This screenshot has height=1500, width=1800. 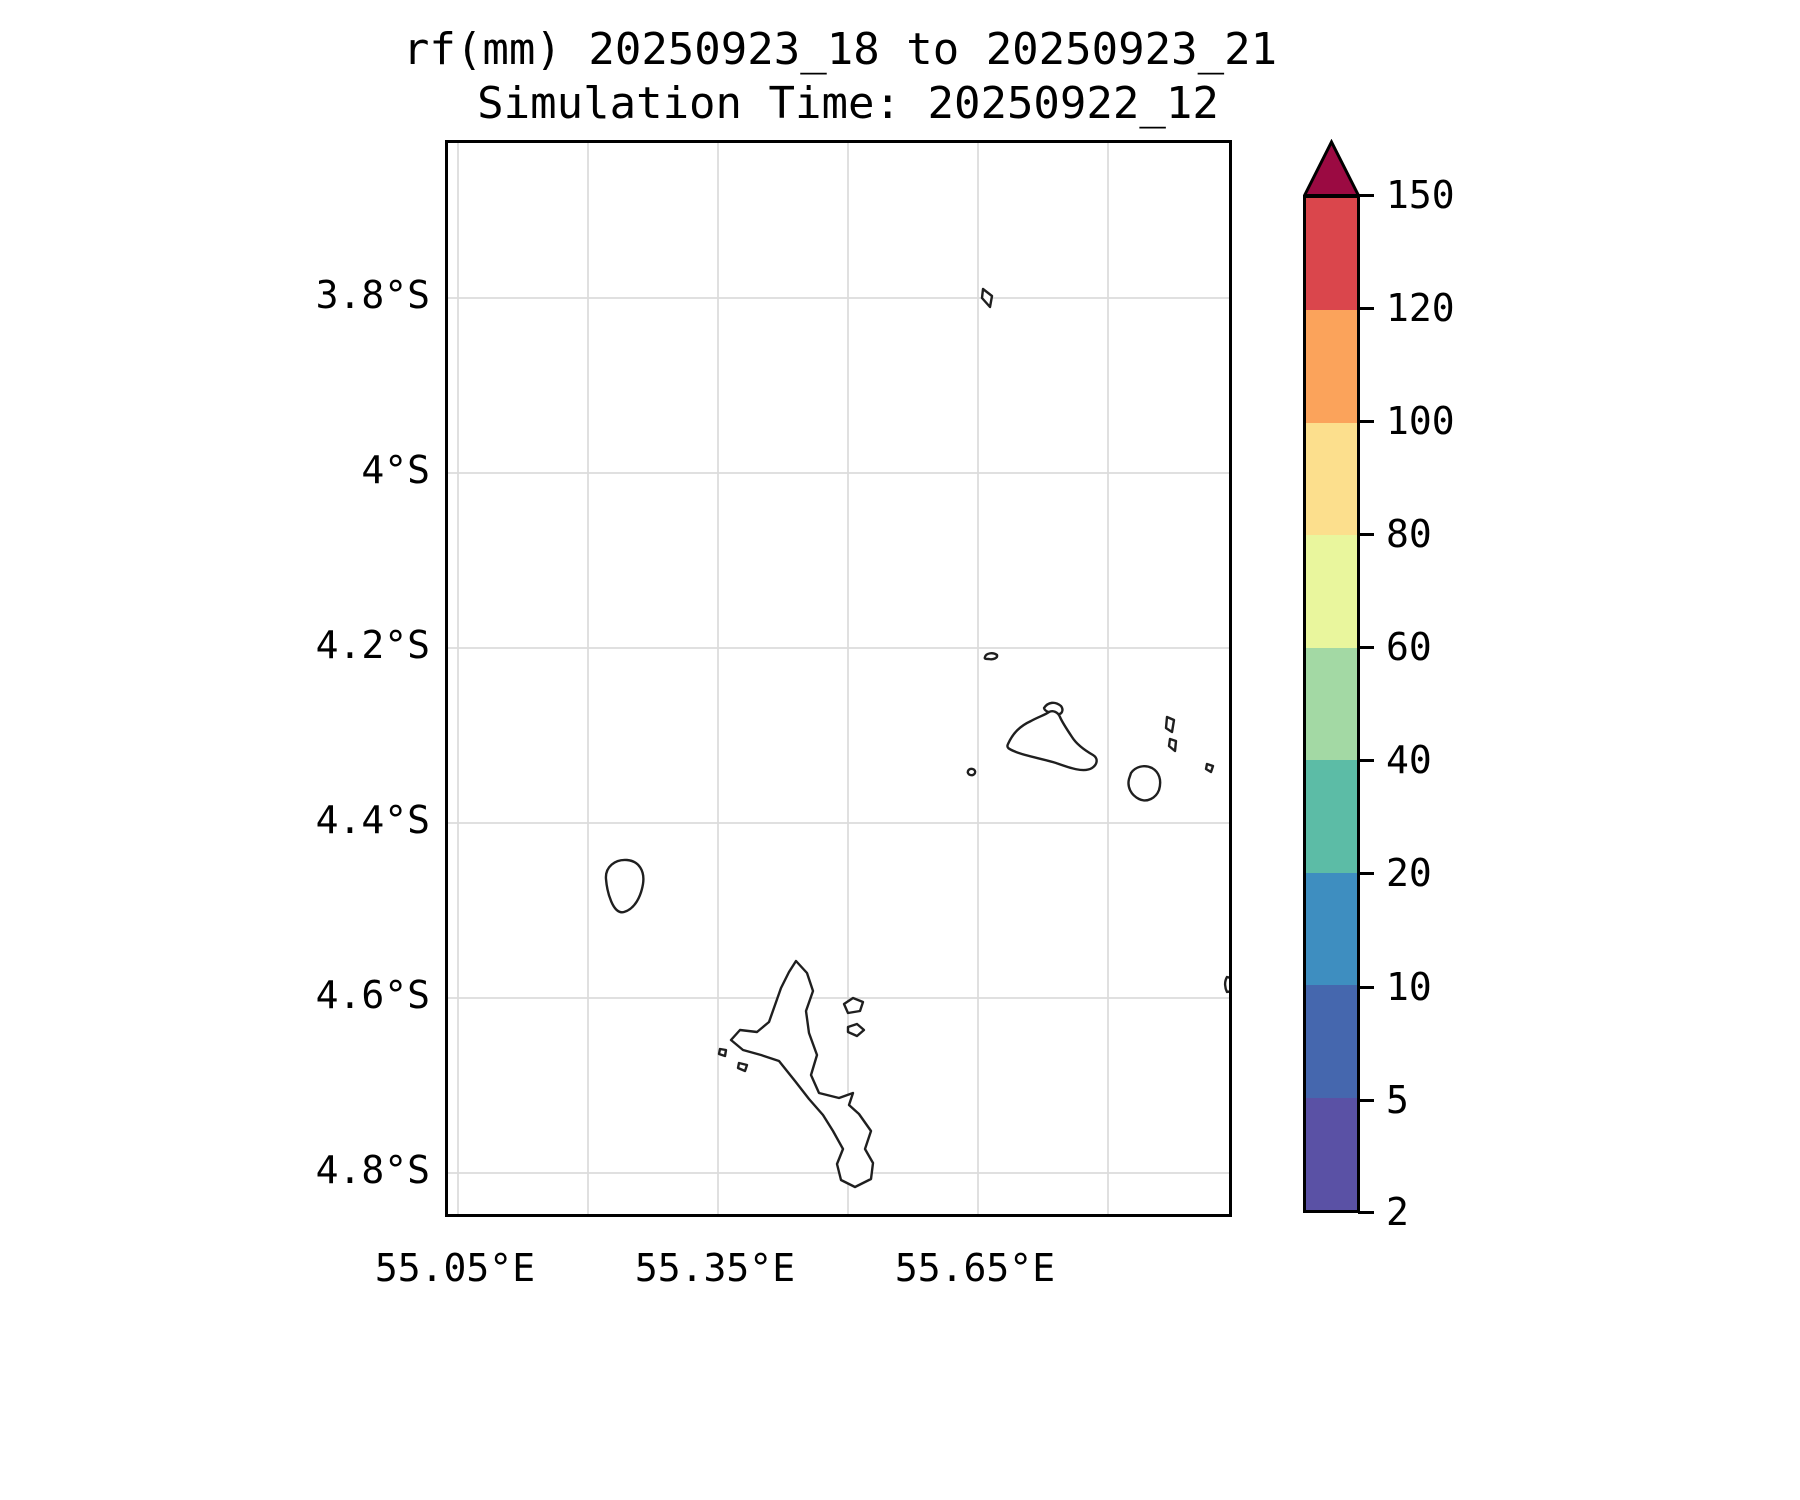 I want to click on lat-tick-label: 4.8°S, so click(x=372, y=1170).